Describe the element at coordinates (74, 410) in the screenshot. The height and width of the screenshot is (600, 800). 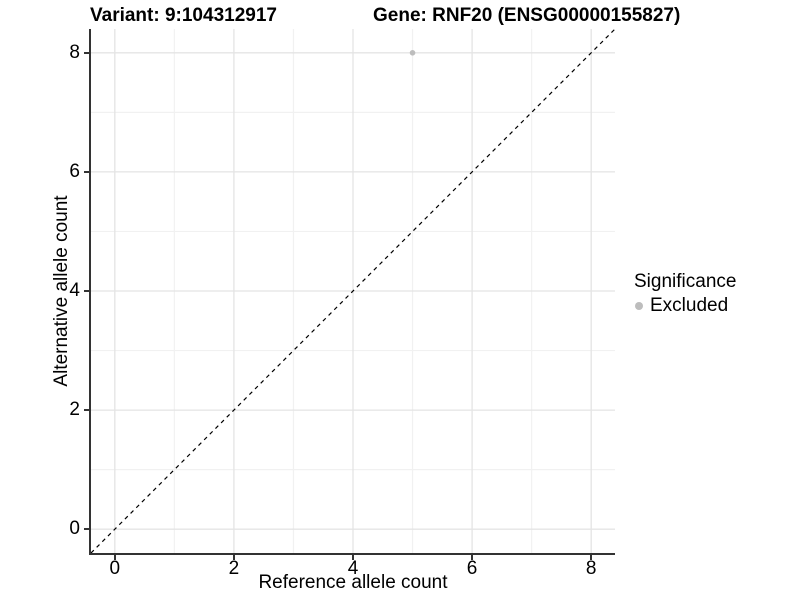
I see `y-tick-label: 2` at that location.